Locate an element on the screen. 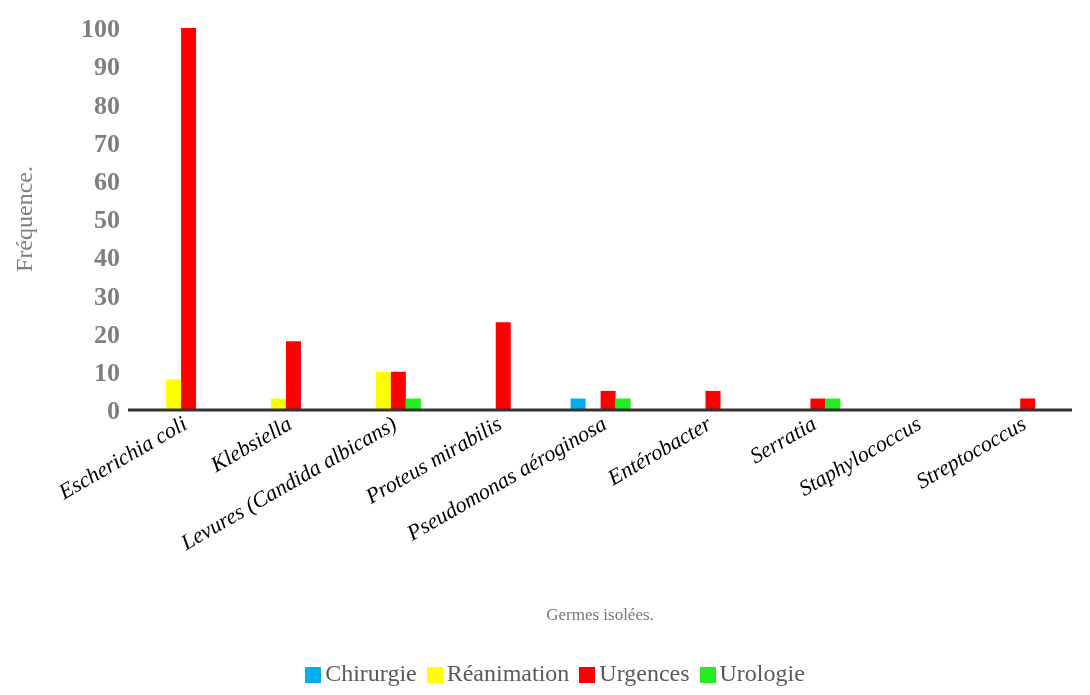  legend-label: Urologie is located at coordinates (762, 673).